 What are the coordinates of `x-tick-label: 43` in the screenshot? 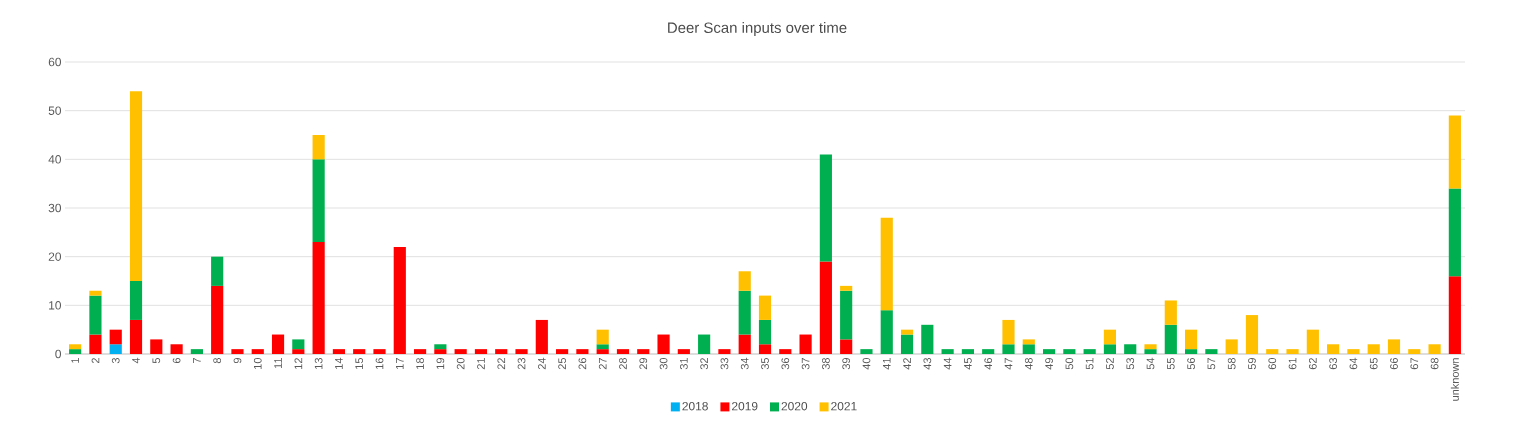 It's located at (927, 364).